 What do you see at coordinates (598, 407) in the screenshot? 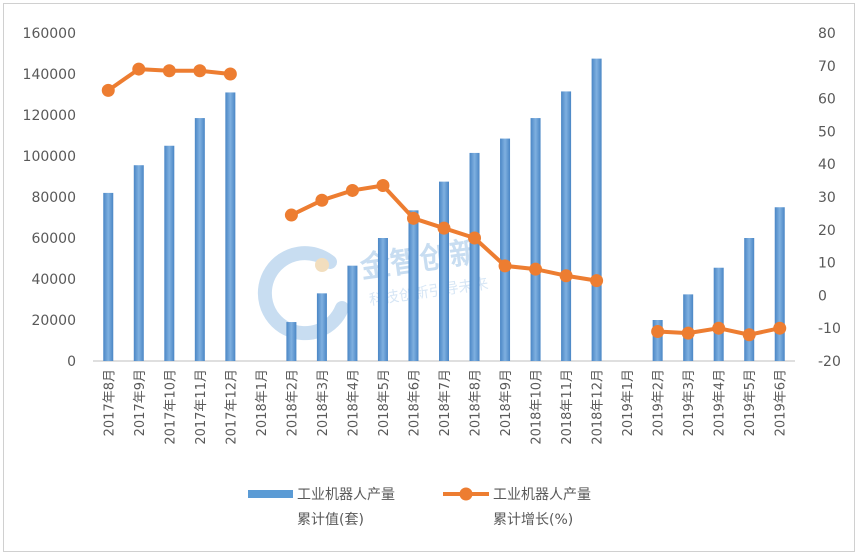
I see `x-category-label: 2018年12月` at bounding box center [598, 407].